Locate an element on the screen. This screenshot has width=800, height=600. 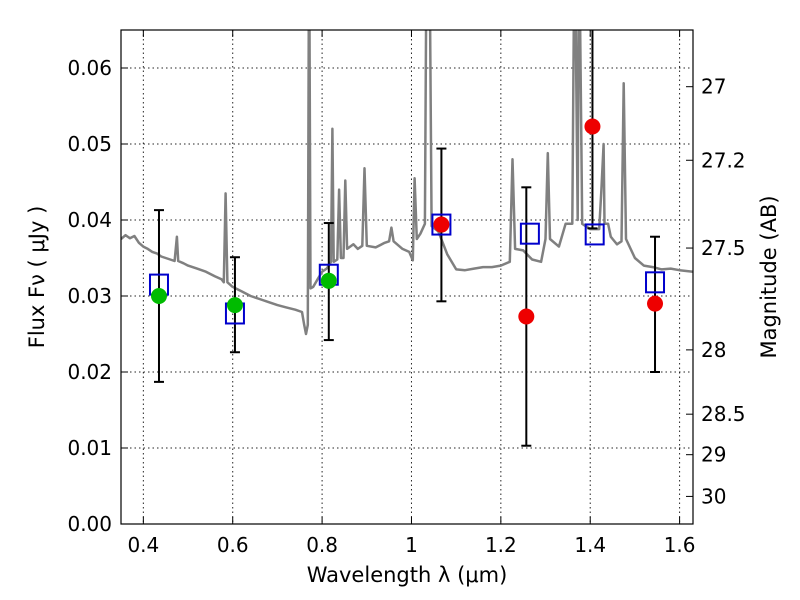
y-axis-title: Flux Fν ( μJy ) is located at coordinates (37, 277).